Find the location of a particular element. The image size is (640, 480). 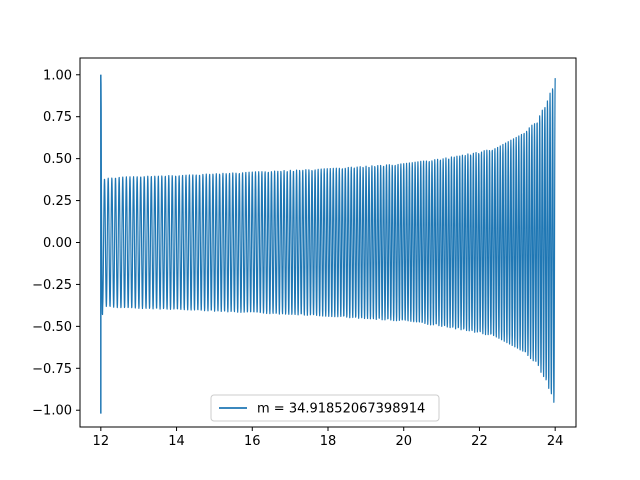

y-tick-label-3: −0.25 is located at coordinates (52, 285).